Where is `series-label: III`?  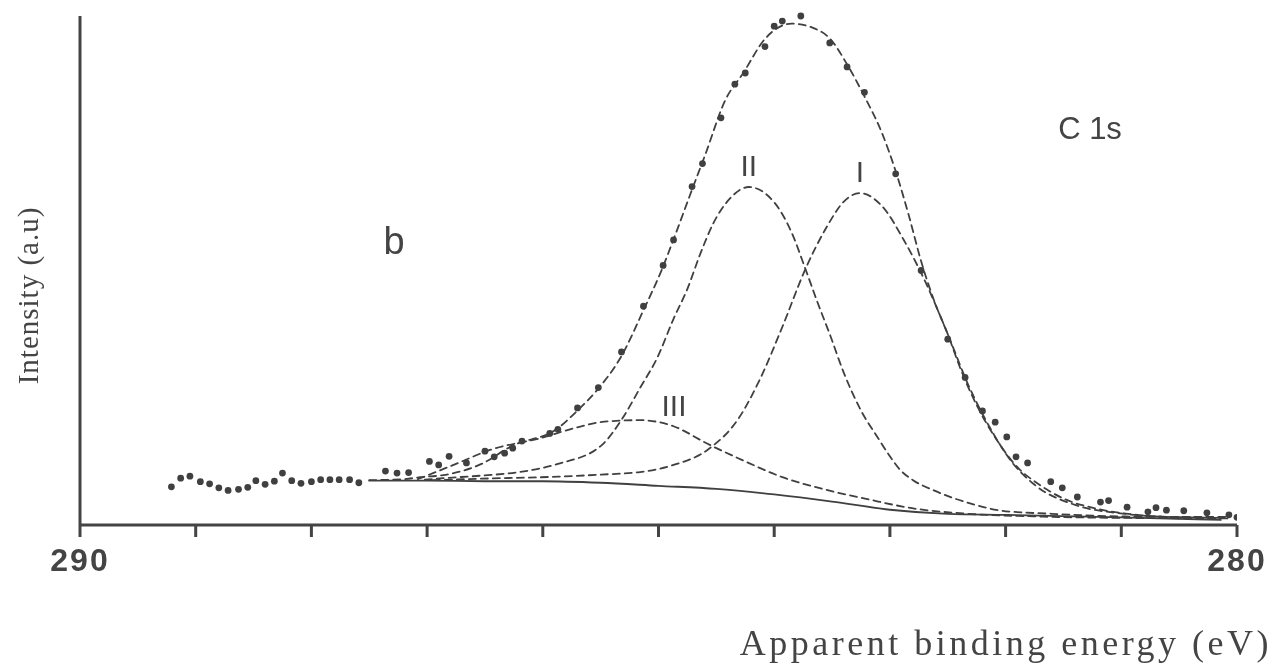 series-label: III is located at coordinates (674, 406).